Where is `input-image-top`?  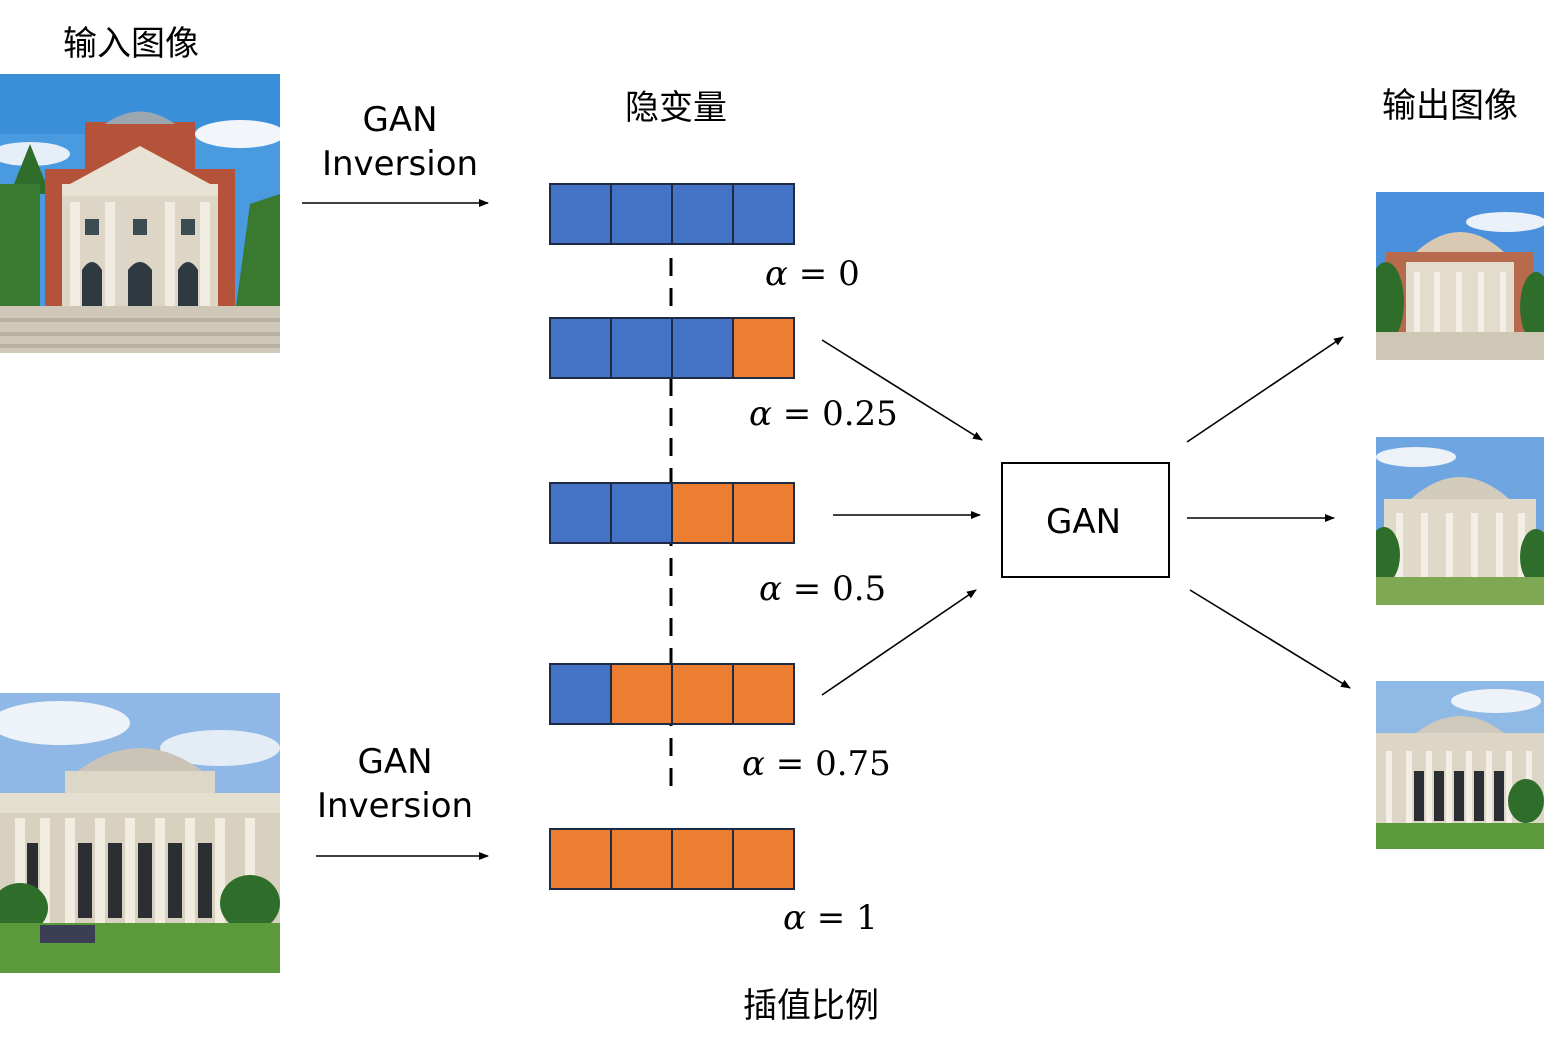 input-image-top is located at coordinates (140, 213).